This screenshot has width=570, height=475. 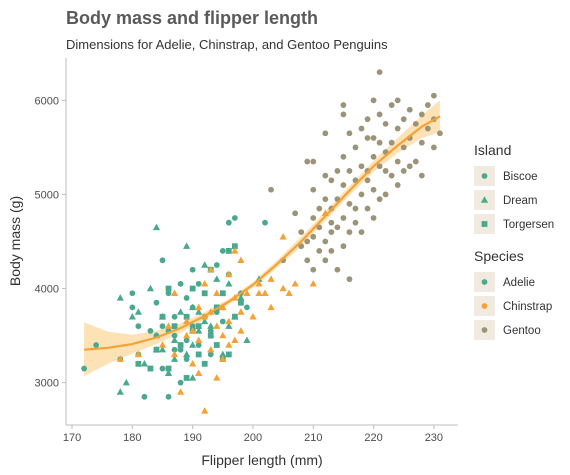 What do you see at coordinates (47, 101) in the screenshot?
I see `y-tick-label: 6000` at bounding box center [47, 101].